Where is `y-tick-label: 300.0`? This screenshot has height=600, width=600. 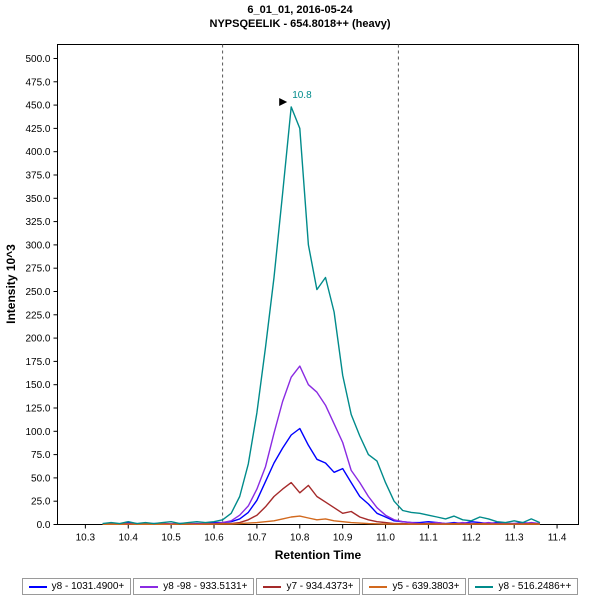 y-tick-label: 300.0 is located at coordinates (37, 245).